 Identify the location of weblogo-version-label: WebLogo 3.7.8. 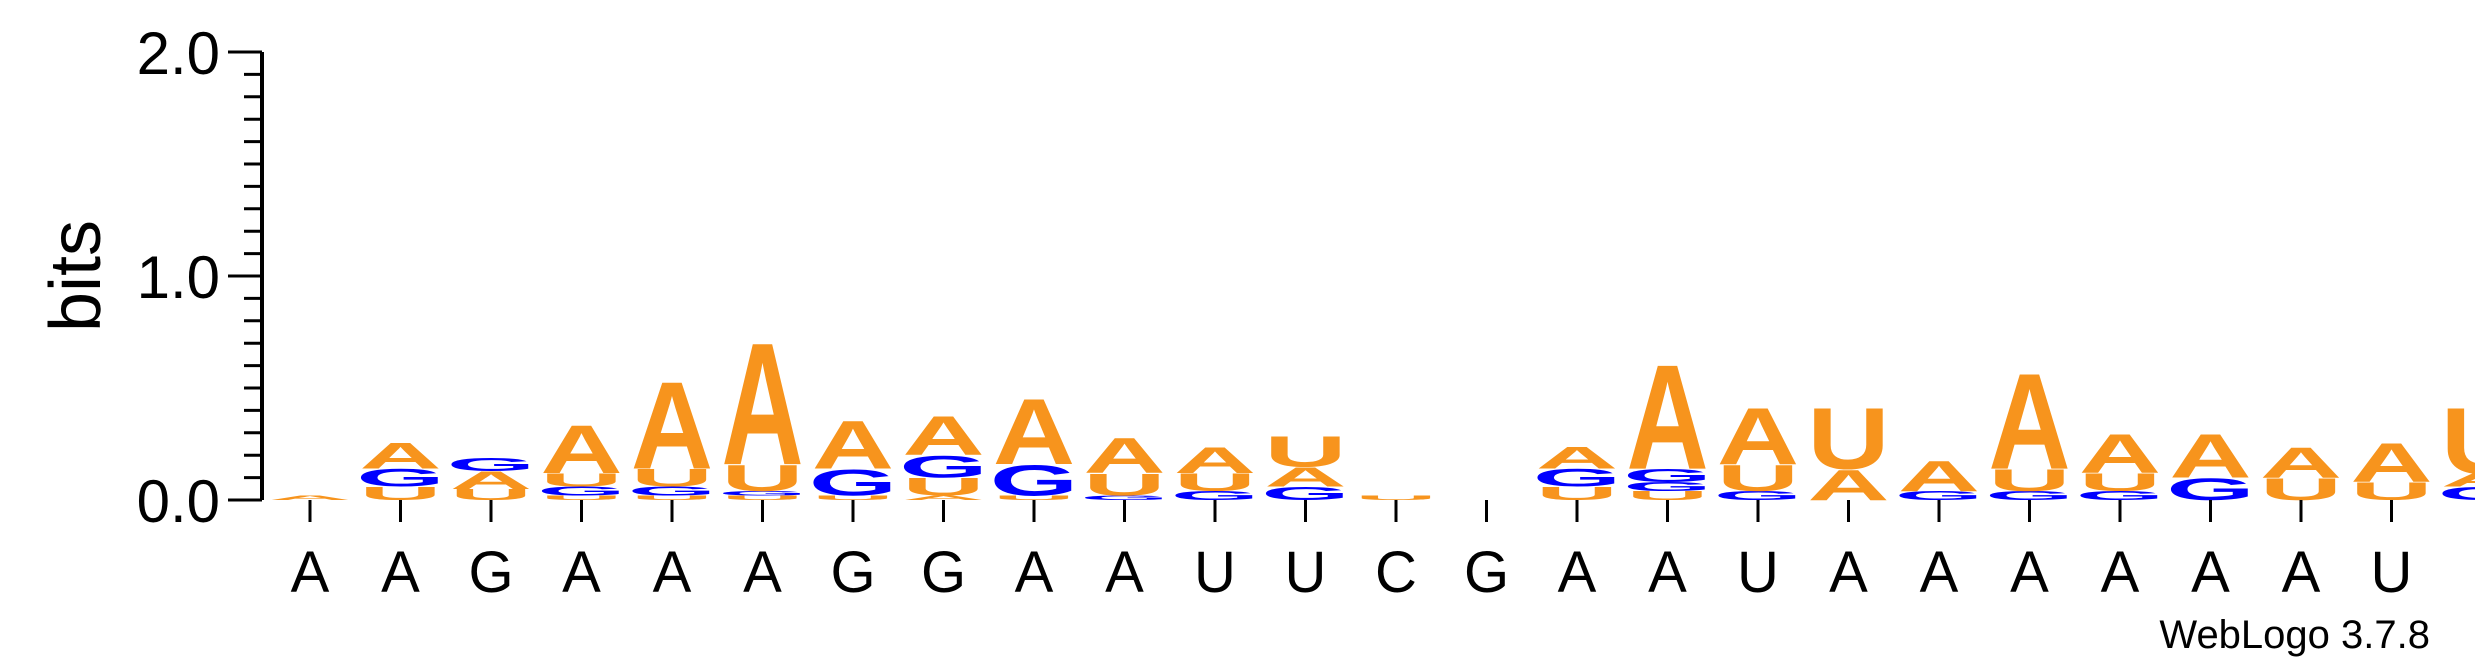
(2294, 635).